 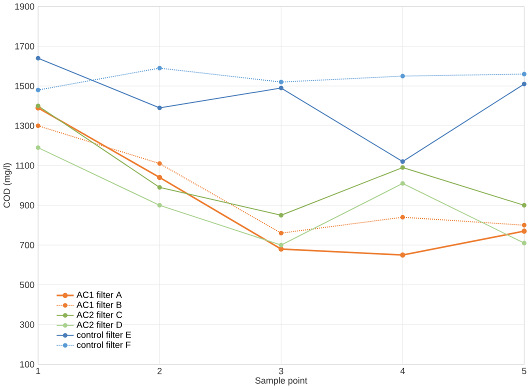 What do you see at coordinates (281, 371) in the screenshot?
I see `x-tick-label: 3` at bounding box center [281, 371].